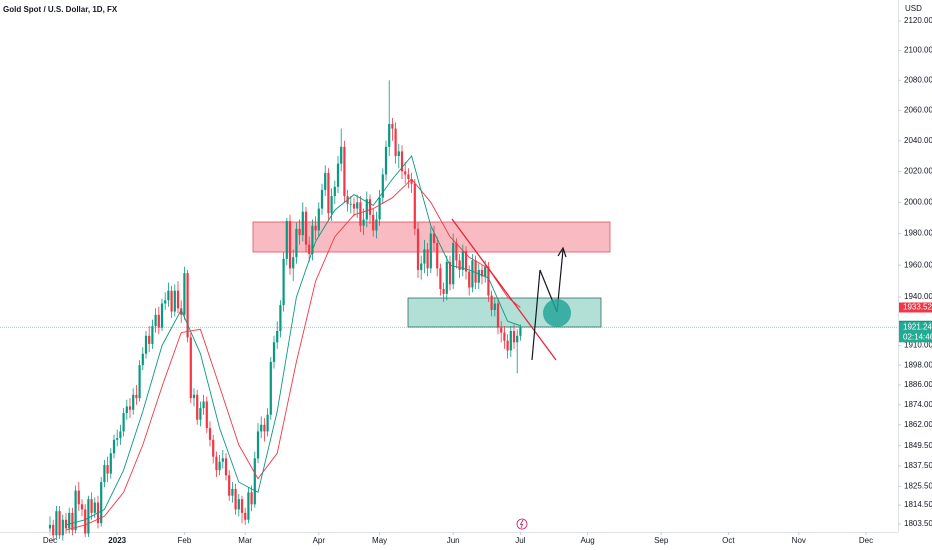 Image resolution: width=932 pixels, height=550 pixels. I want to click on x-tick-label: Oct, so click(728, 540).